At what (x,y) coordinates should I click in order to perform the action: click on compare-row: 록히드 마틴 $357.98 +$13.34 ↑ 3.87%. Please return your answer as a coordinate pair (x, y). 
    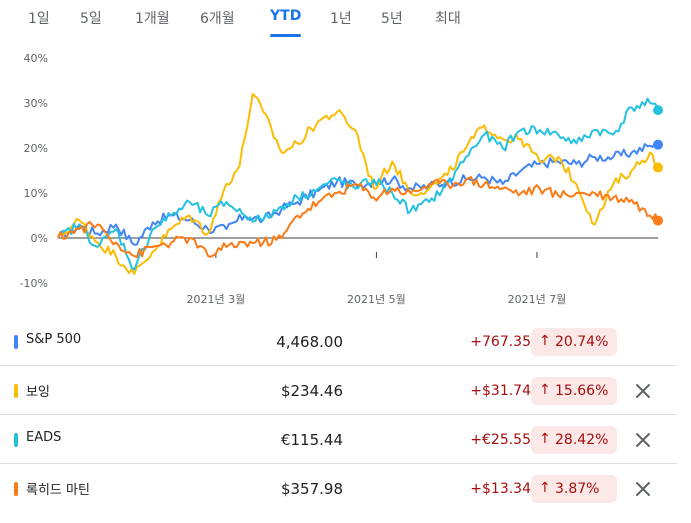
    Looking at the image, I should click on (338, 489).